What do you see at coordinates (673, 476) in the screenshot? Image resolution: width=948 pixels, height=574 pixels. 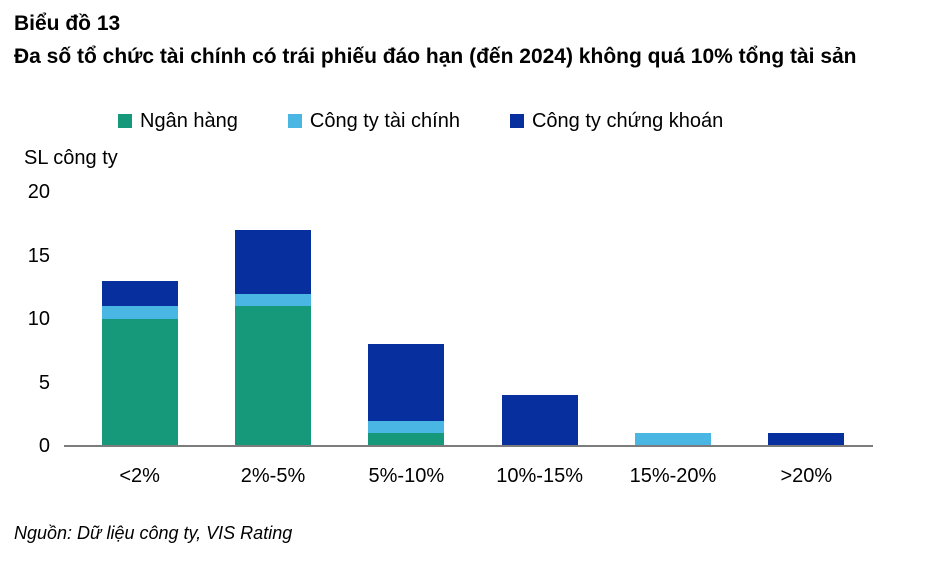 I see `x-tick-label: 15%-20%` at bounding box center [673, 476].